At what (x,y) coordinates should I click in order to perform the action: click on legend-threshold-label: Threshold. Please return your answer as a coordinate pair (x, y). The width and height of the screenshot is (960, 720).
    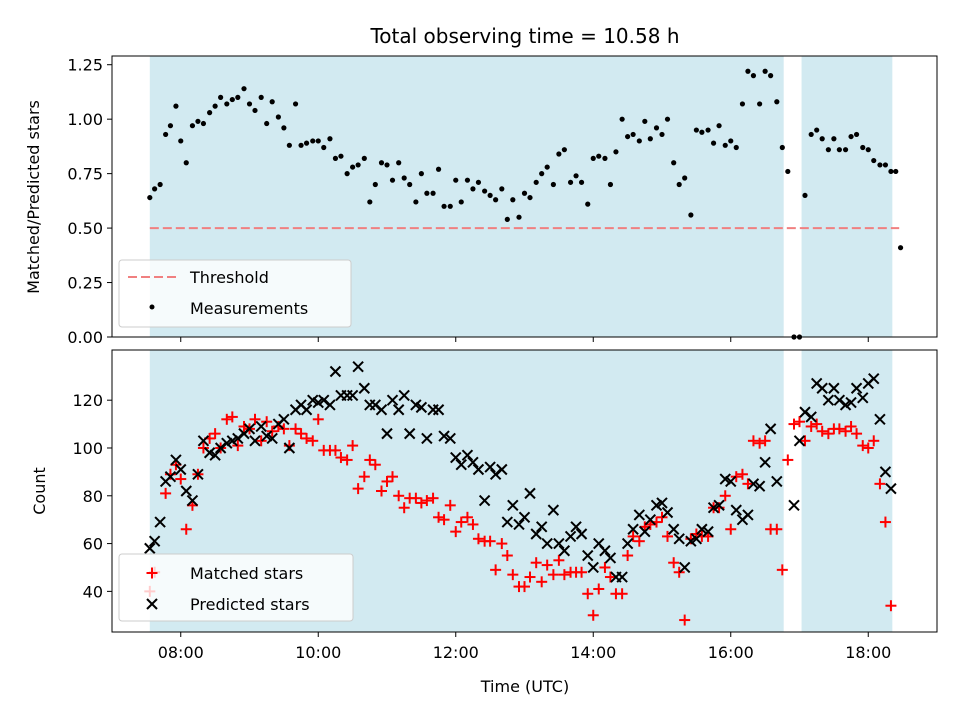
    Looking at the image, I should click on (229, 277).